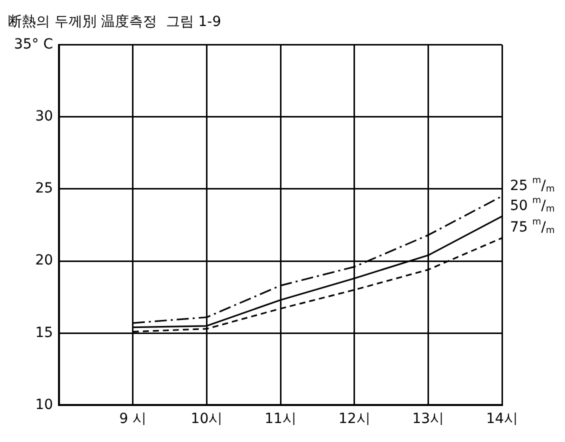 The height and width of the screenshot is (442, 565). What do you see at coordinates (502, 419) in the screenshot?
I see `x-tick-label: 14시` at bounding box center [502, 419].